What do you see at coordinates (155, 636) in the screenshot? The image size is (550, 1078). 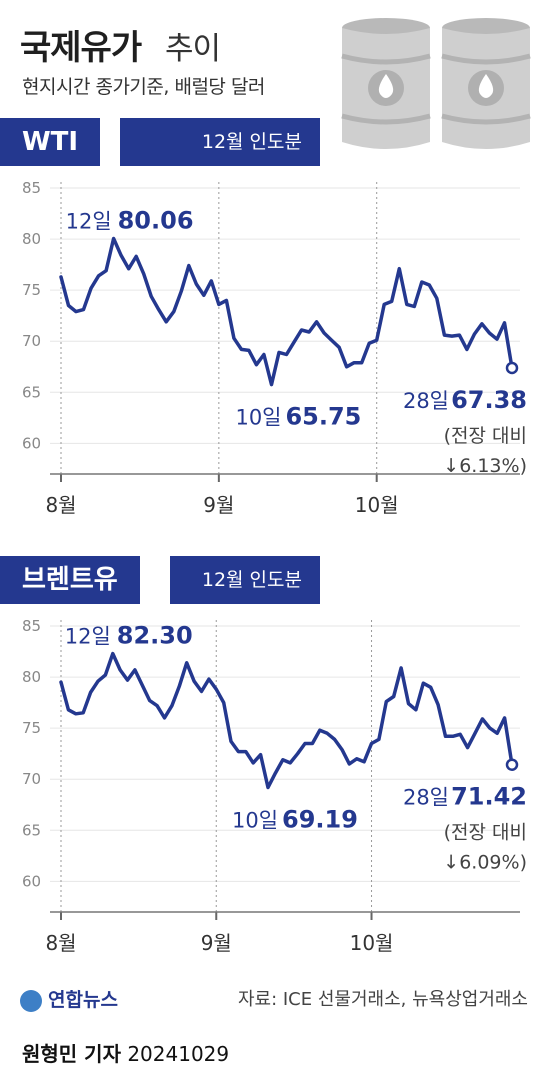 I see `high-value-label: 82.30` at bounding box center [155, 636].